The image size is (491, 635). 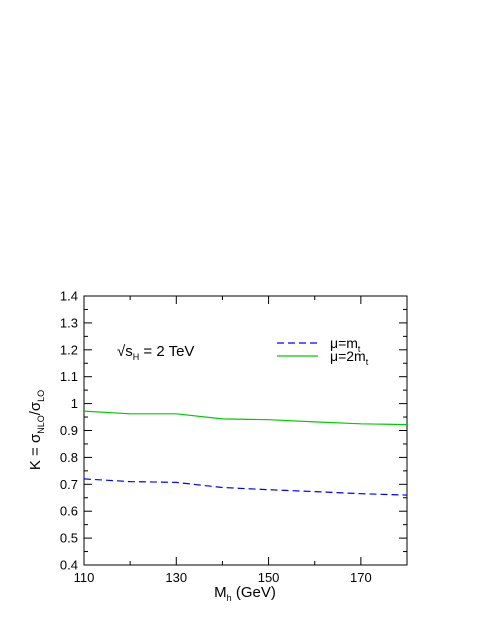 What do you see at coordinates (69, 322) in the screenshot?
I see `y-tick-label: 1.3` at bounding box center [69, 322].